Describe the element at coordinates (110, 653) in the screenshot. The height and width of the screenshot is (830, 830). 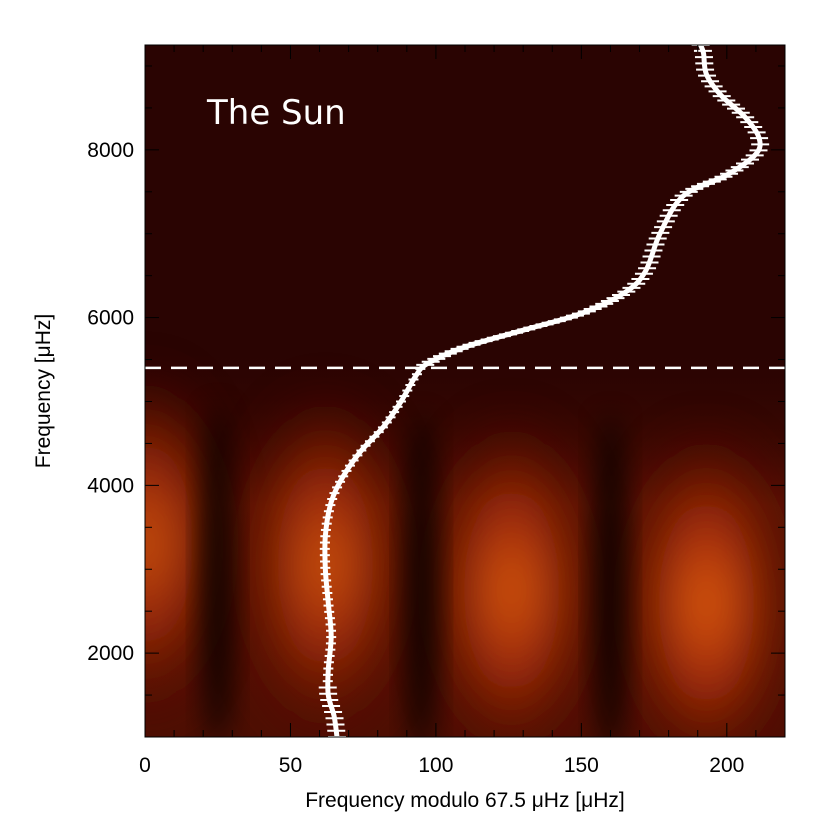
I see `y-tick-label: 2000` at that location.